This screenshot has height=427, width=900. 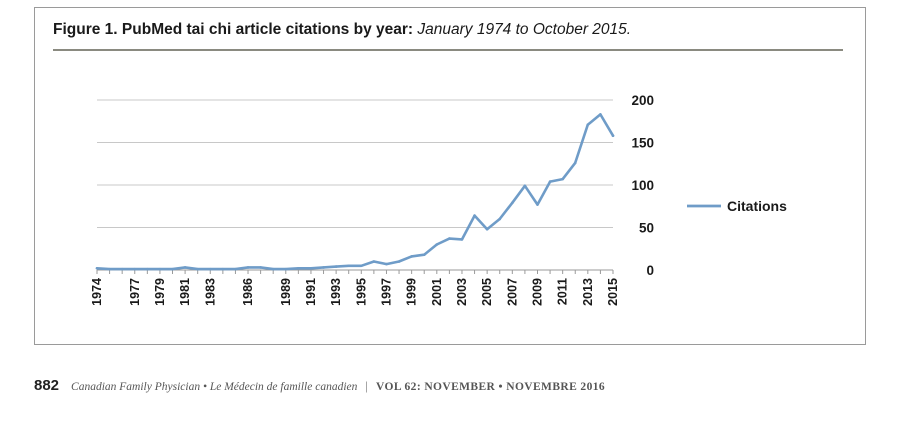 What do you see at coordinates (361, 292) in the screenshot?
I see `x-tick-label: 1995` at bounding box center [361, 292].